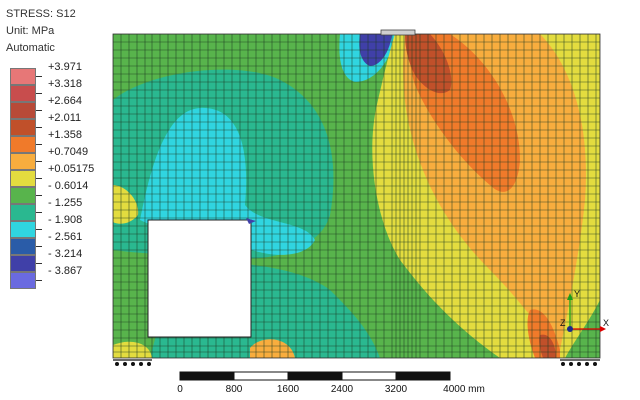 The height and width of the screenshot is (400, 640). I want to click on z-axis-label: Z, so click(563, 323).